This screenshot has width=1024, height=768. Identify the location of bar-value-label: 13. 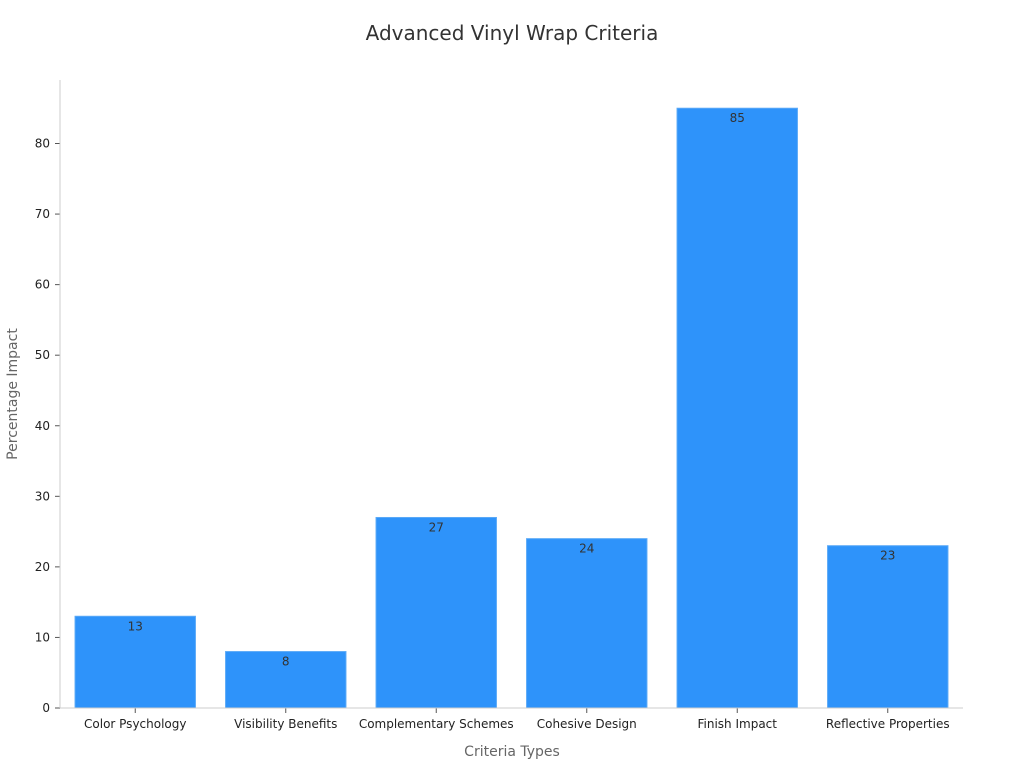
(135, 626).